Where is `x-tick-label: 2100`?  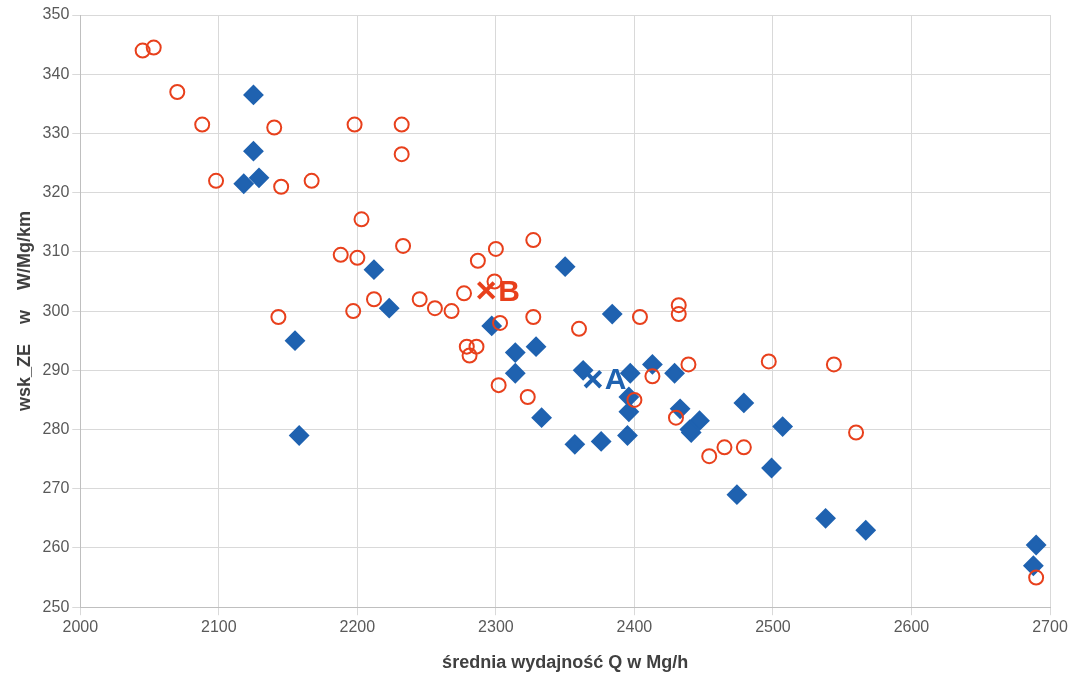
x-tick-label: 2100 is located at coordinates (219, 627).